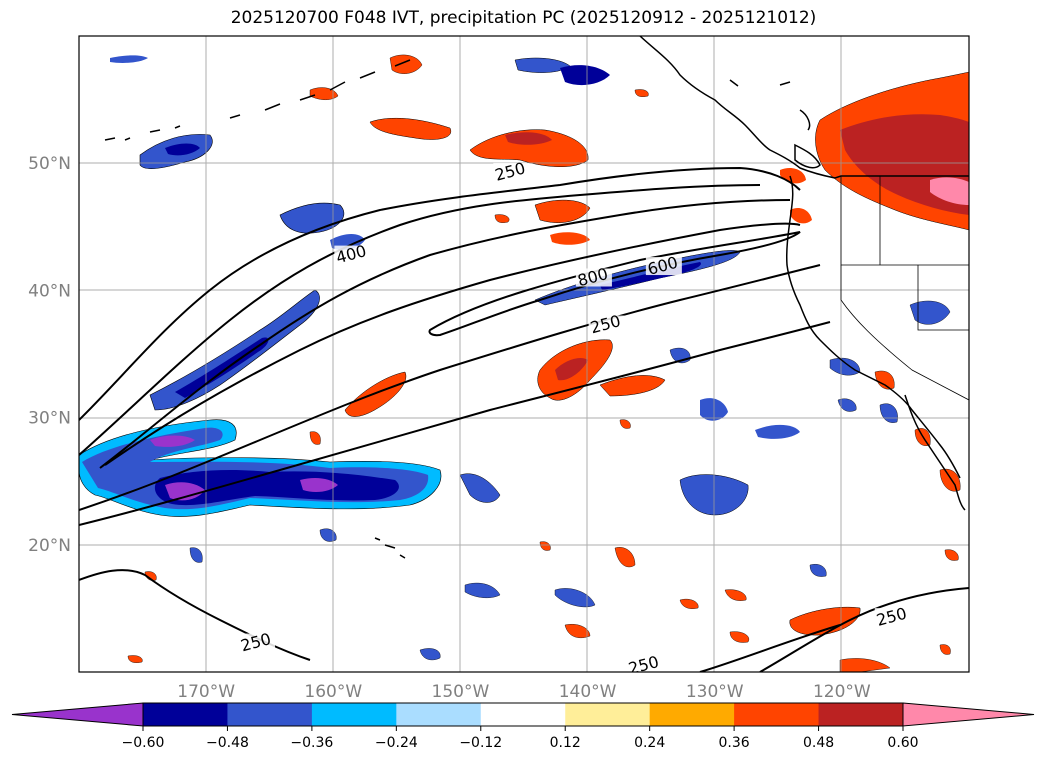 Image resolution: width=1047 pixels, height=765 pixels. Describe the element at coordinates (143, 743) in the screenshot. I see `colorbar-tick-label: −0.60` at that location.